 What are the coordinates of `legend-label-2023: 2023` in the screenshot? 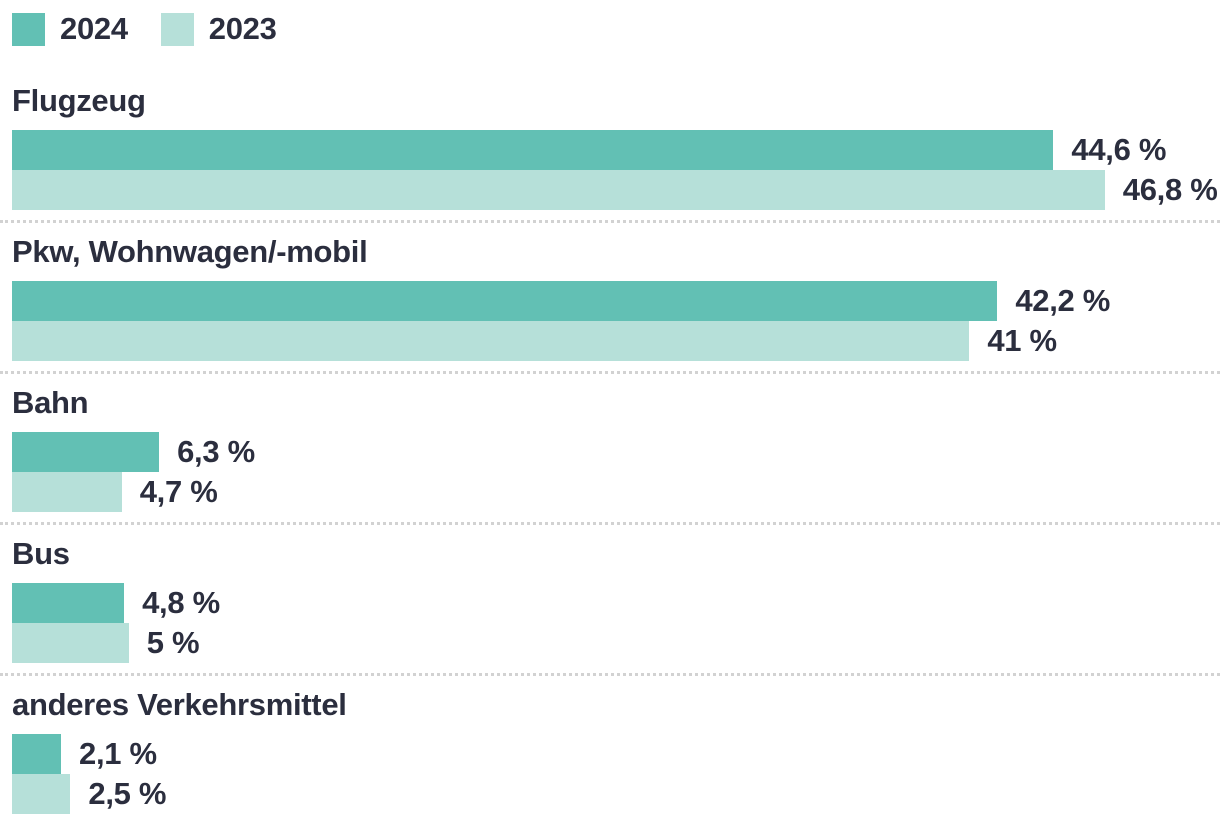 It's located at (242, 28).